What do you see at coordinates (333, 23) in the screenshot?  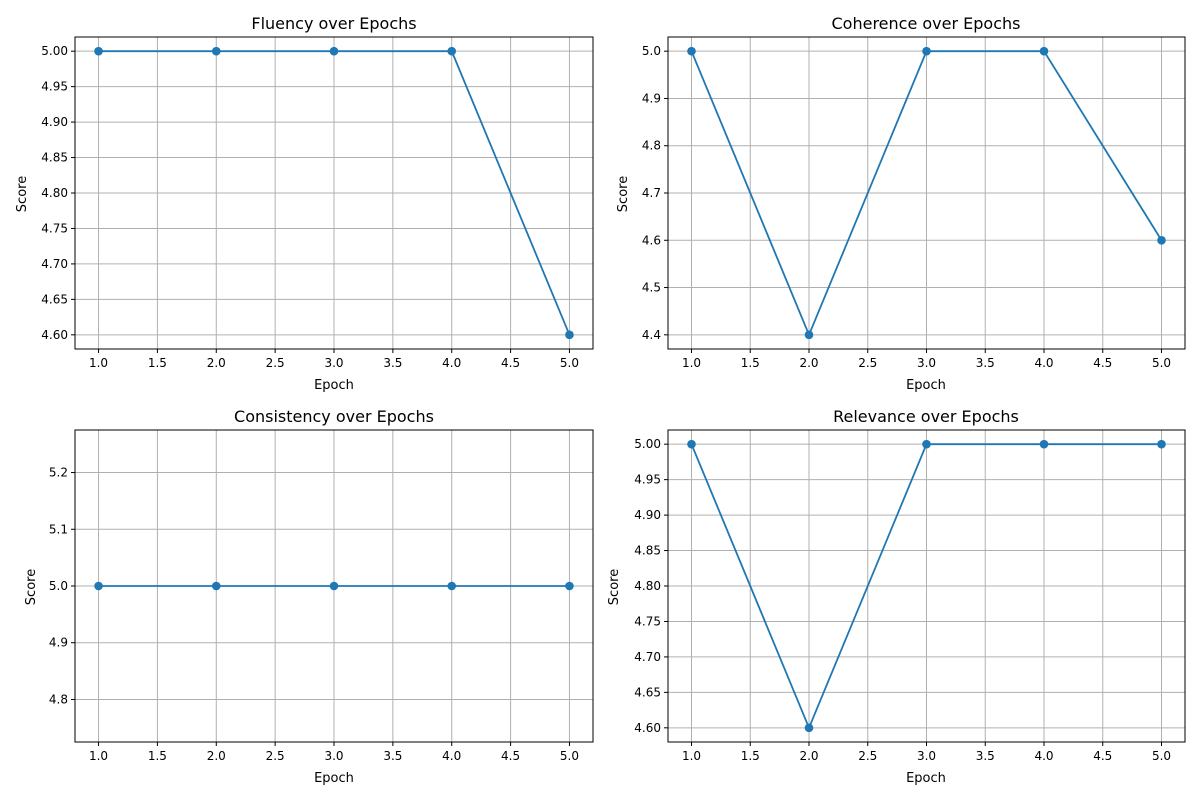 I see `chart-title: Fluency over Epochs` at bounding box center [333, 23].